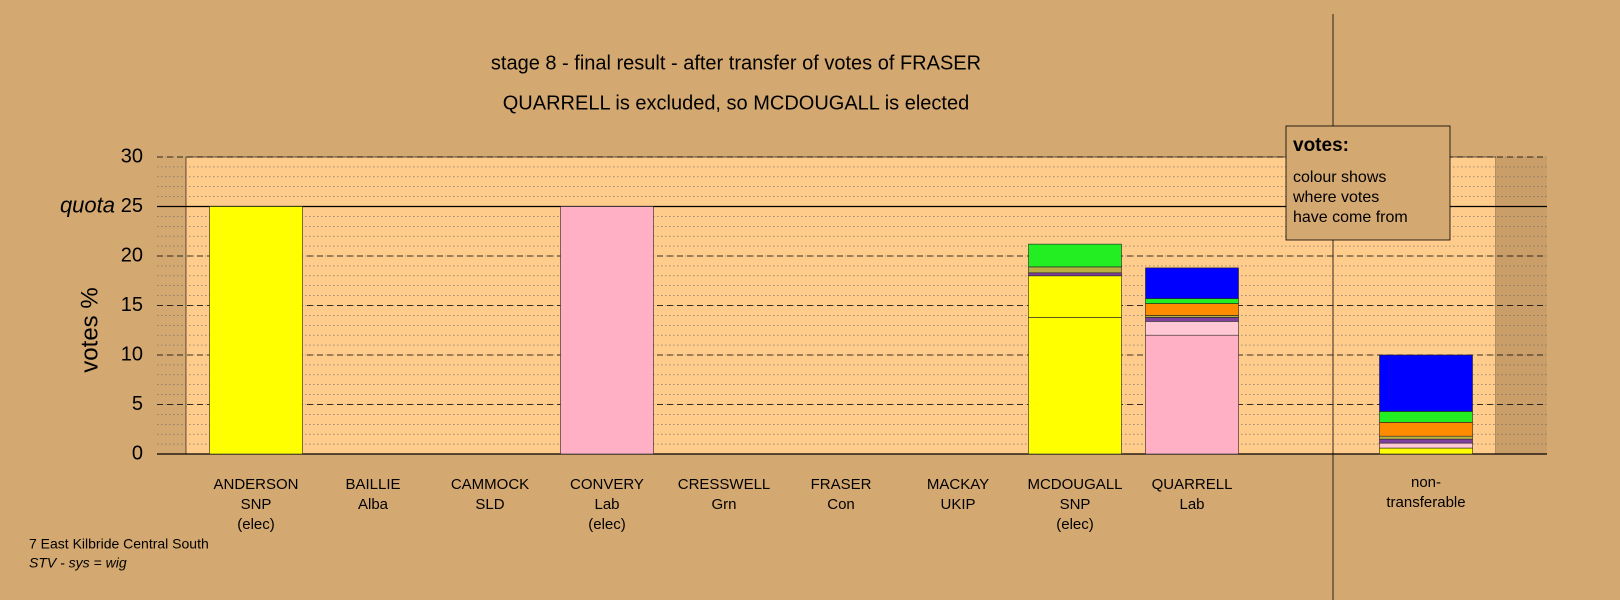 The image size is (1620, 600). Describe the element at coordinates (724, 484) in the screenshot. I see `x-tick-label: CRESSWELL` at that location.